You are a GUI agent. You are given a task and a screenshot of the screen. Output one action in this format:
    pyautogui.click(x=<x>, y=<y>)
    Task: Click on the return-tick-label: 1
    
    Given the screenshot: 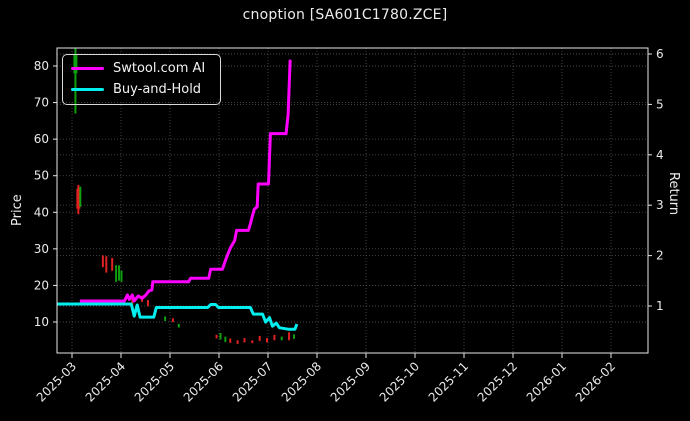 What is the action you would take?
    pyautogui.click(x=660, y=306)
    